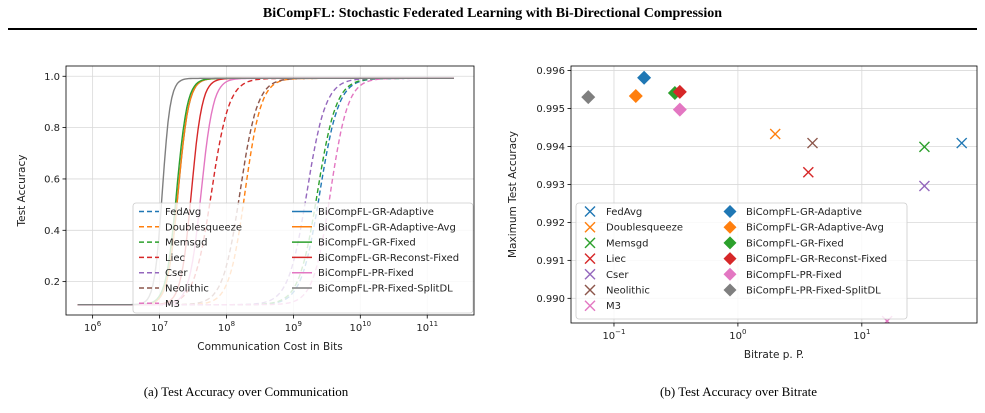 This screenshot has width=985, height=413. Describe the element at coordinates (737, 335) in the screenshot. I see `x-tick-label: 10⁰` at that location.